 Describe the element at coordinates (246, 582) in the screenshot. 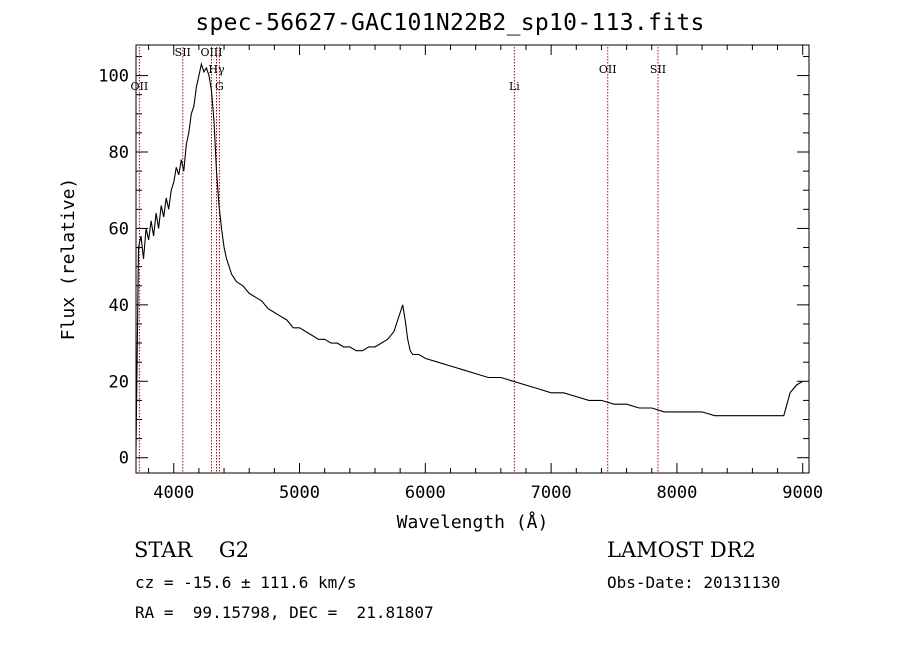

I see `redshift-velocity-label: cz = -15.6 ± 111.6 km/s` at that location.